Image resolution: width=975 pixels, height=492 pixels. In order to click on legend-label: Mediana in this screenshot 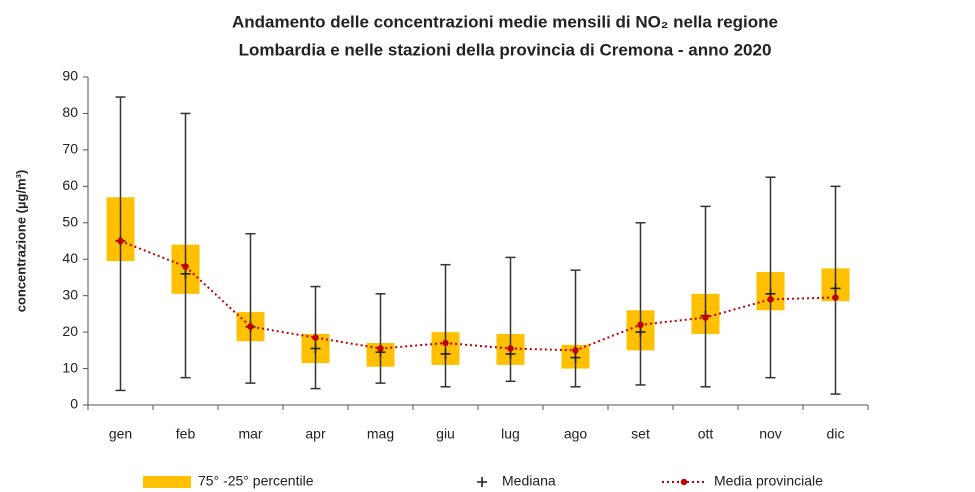, I will do `click(529, 481)`.